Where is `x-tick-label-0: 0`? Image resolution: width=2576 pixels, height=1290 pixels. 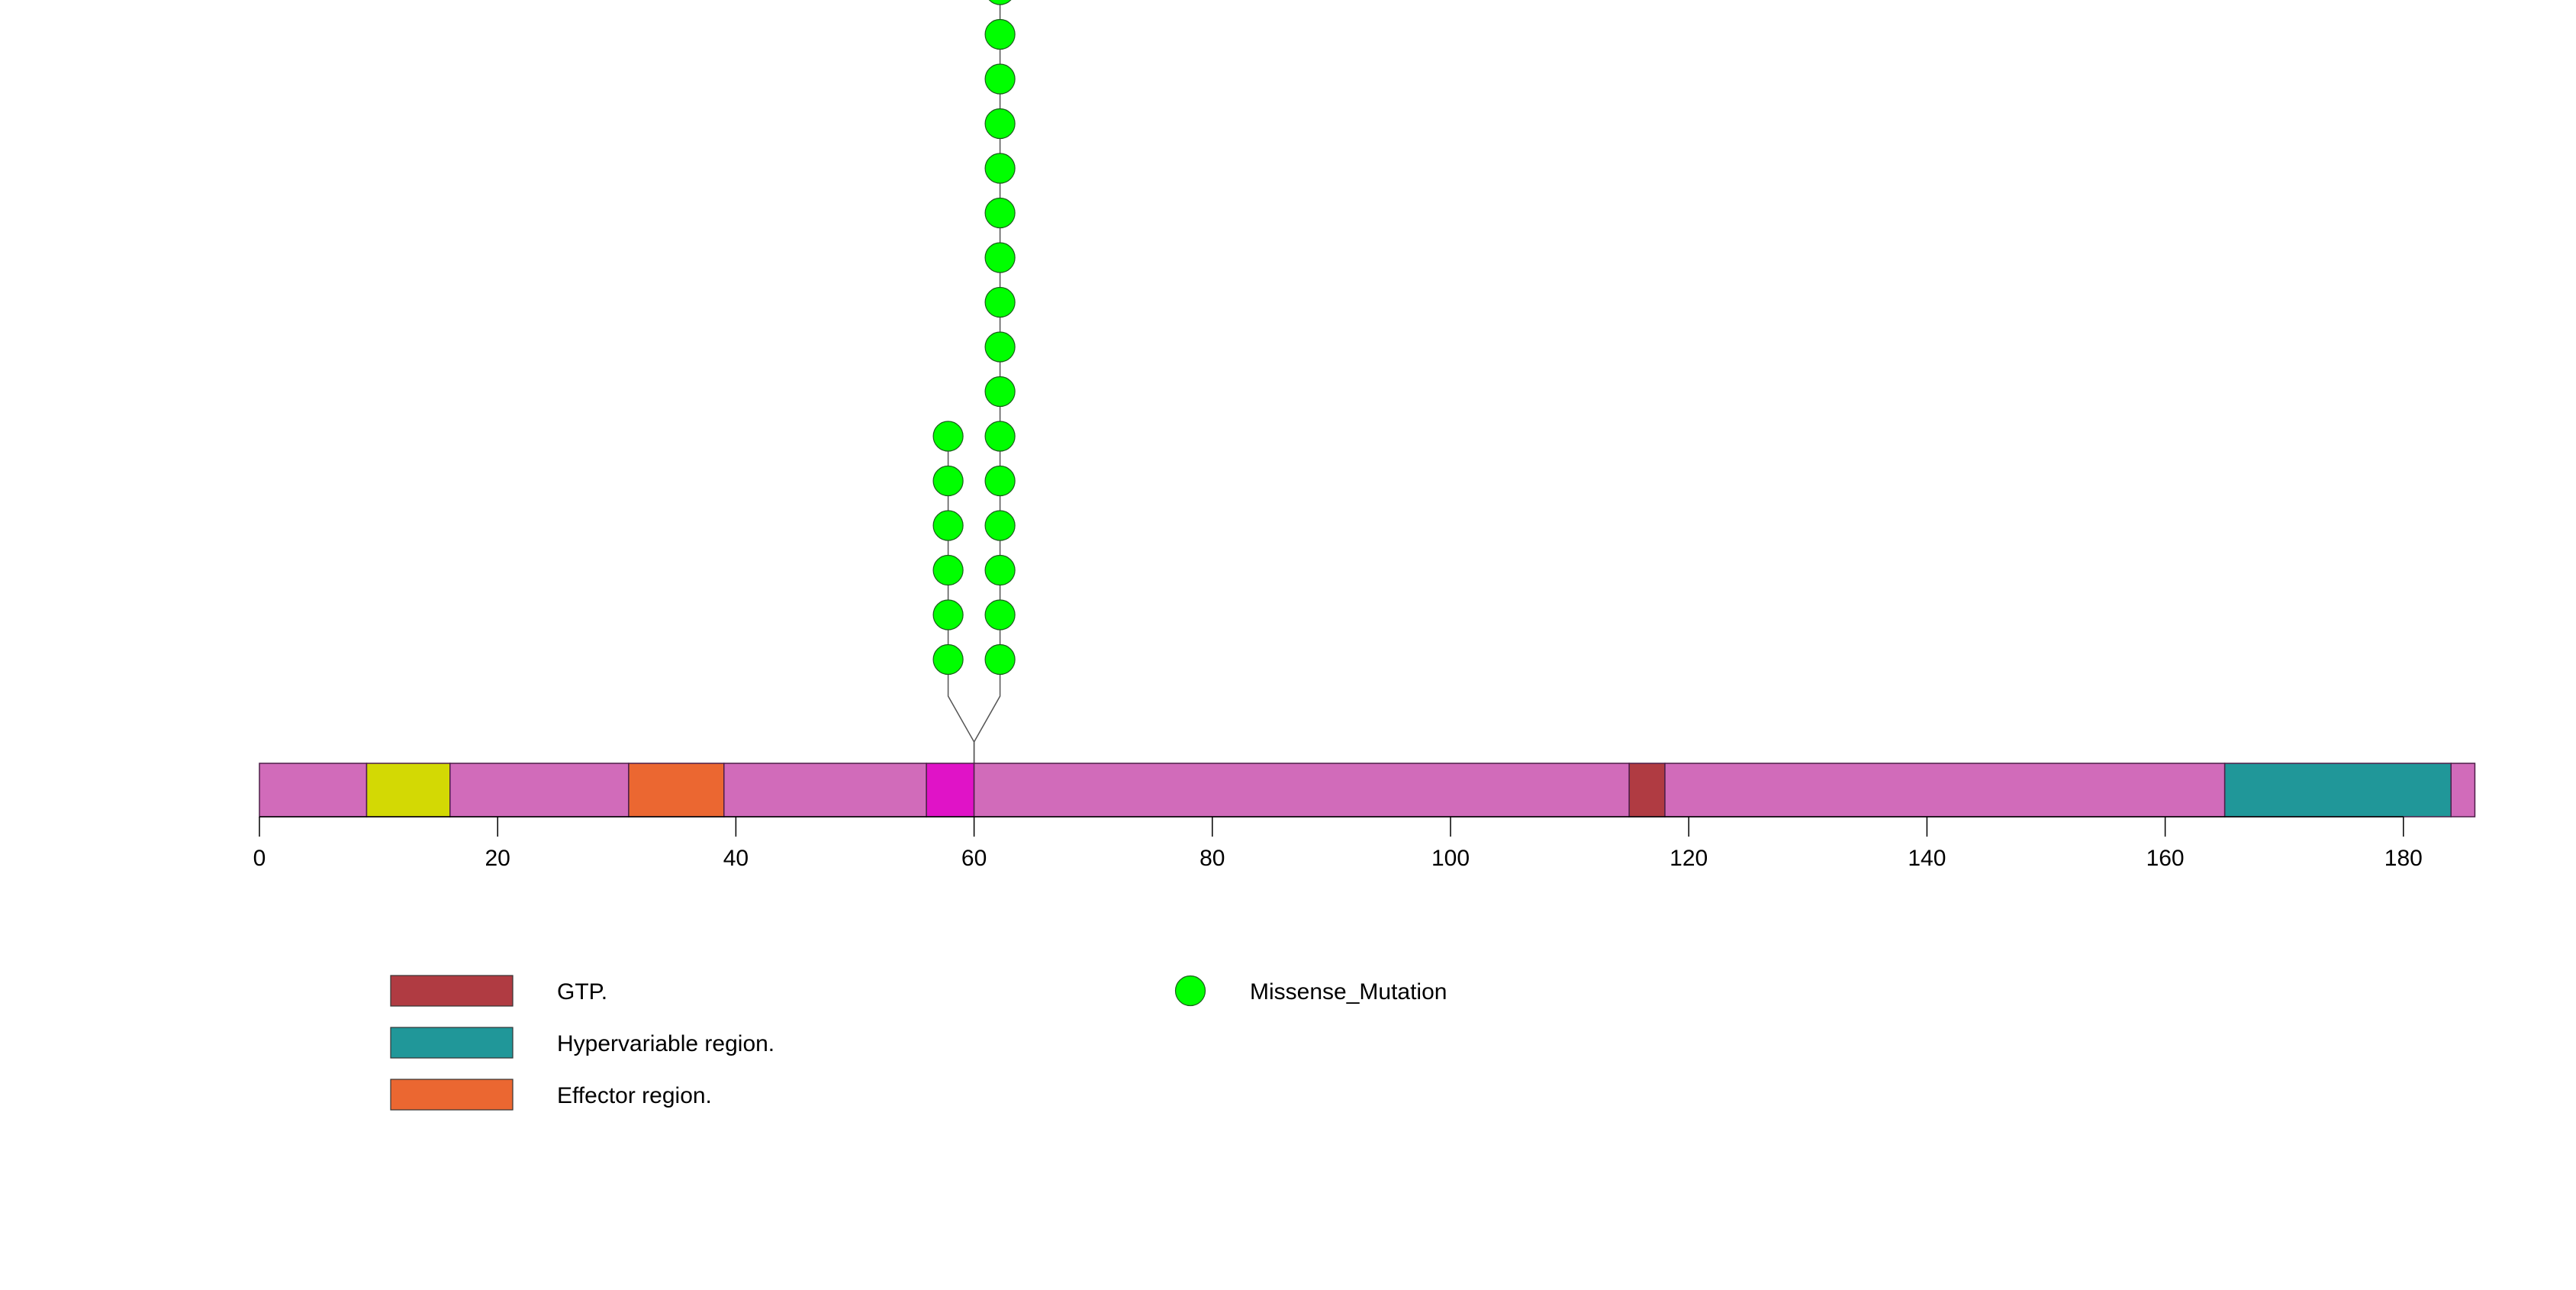
x-tick-label-0: 0 is located at coordinates (259, 859).